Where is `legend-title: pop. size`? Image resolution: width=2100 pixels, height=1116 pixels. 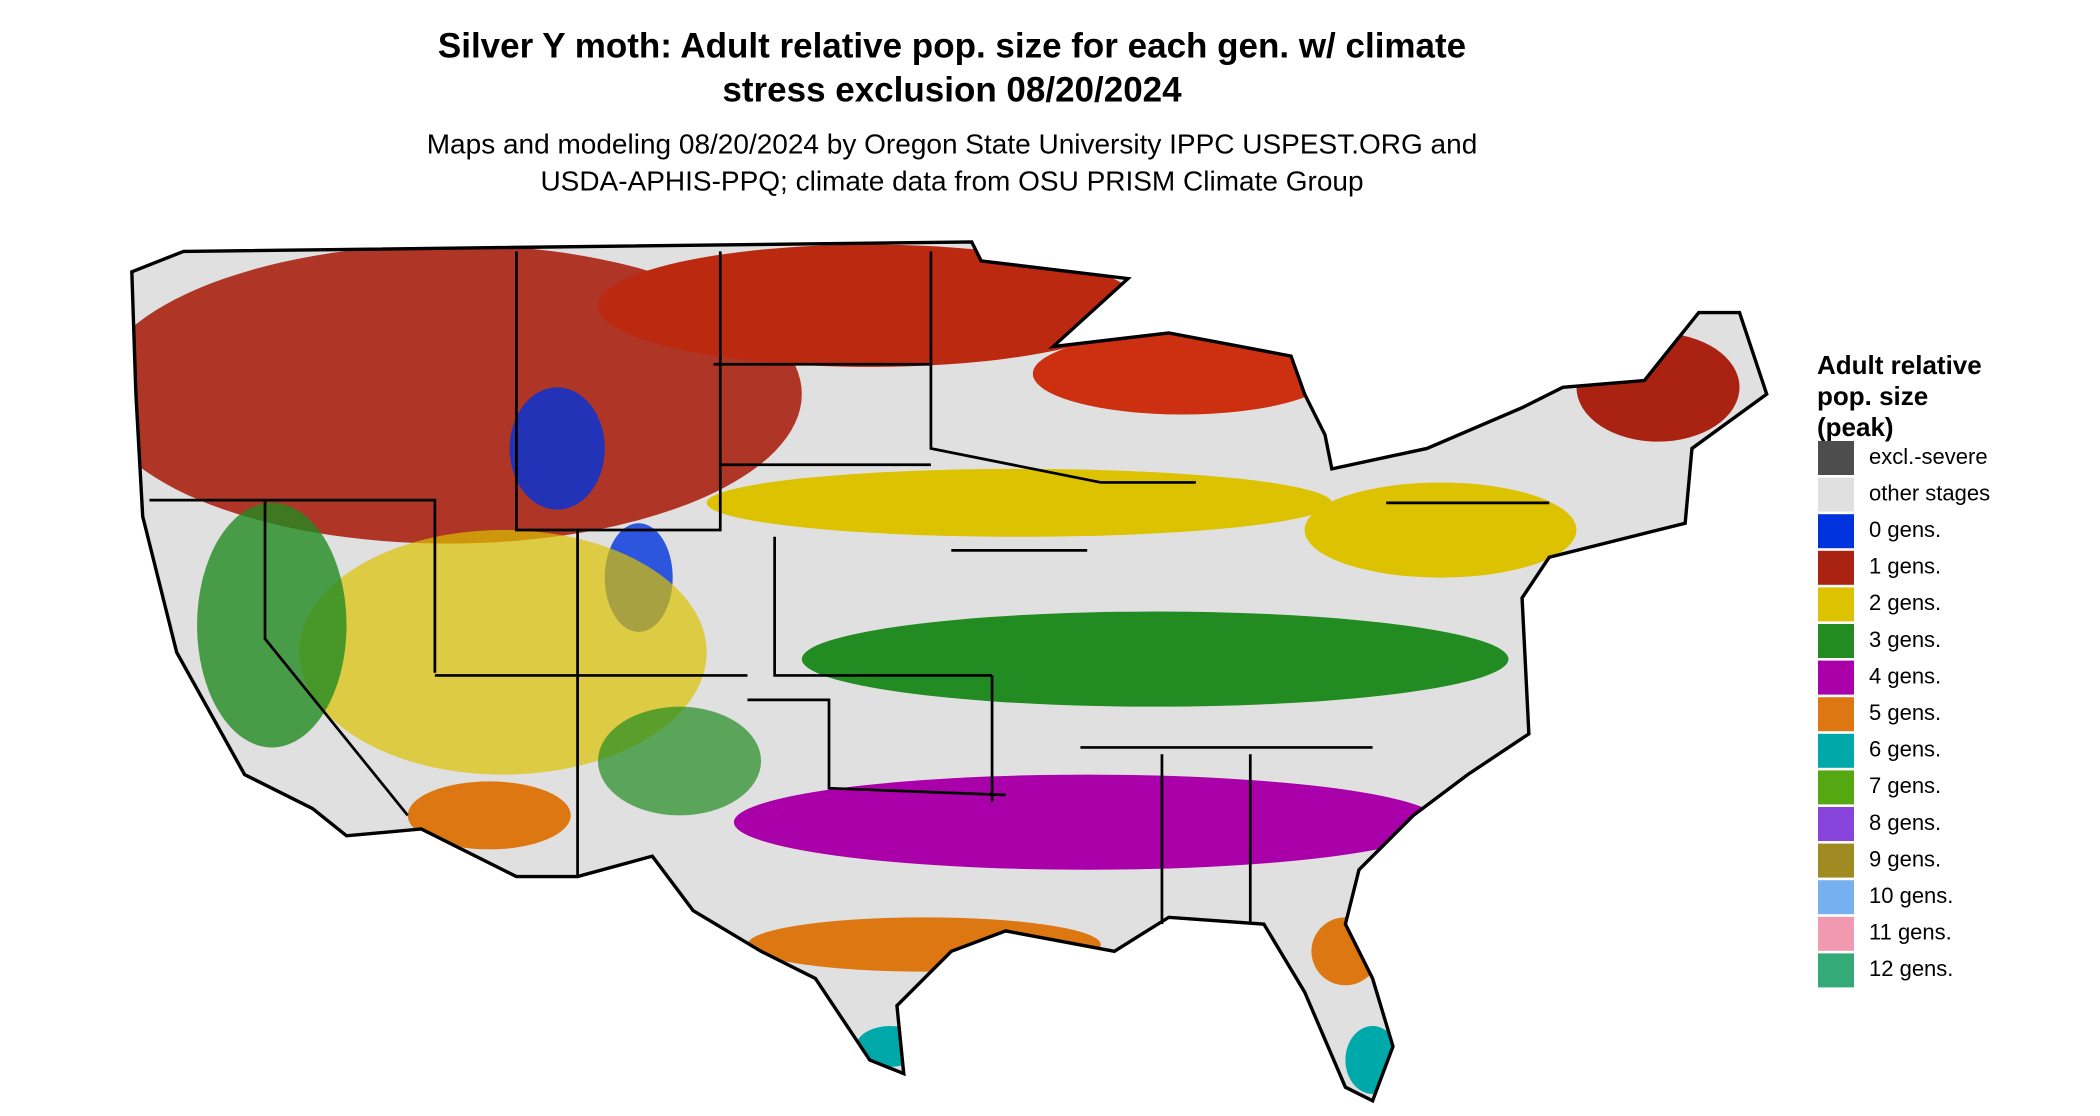
legend-title: pop. size is located at coordinates (1872, 396).